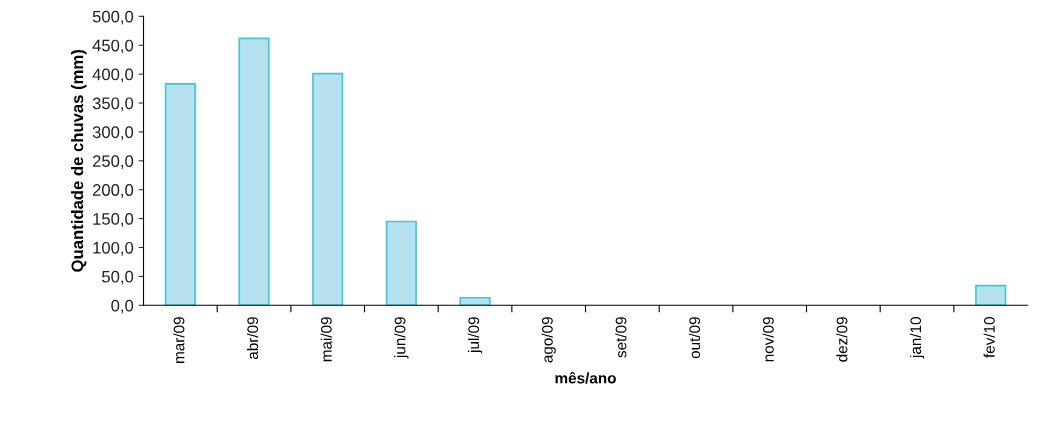  Describe the element at coordinates (694, 338) in the screenshot. I see `x-tick-label: out/09` at that location.